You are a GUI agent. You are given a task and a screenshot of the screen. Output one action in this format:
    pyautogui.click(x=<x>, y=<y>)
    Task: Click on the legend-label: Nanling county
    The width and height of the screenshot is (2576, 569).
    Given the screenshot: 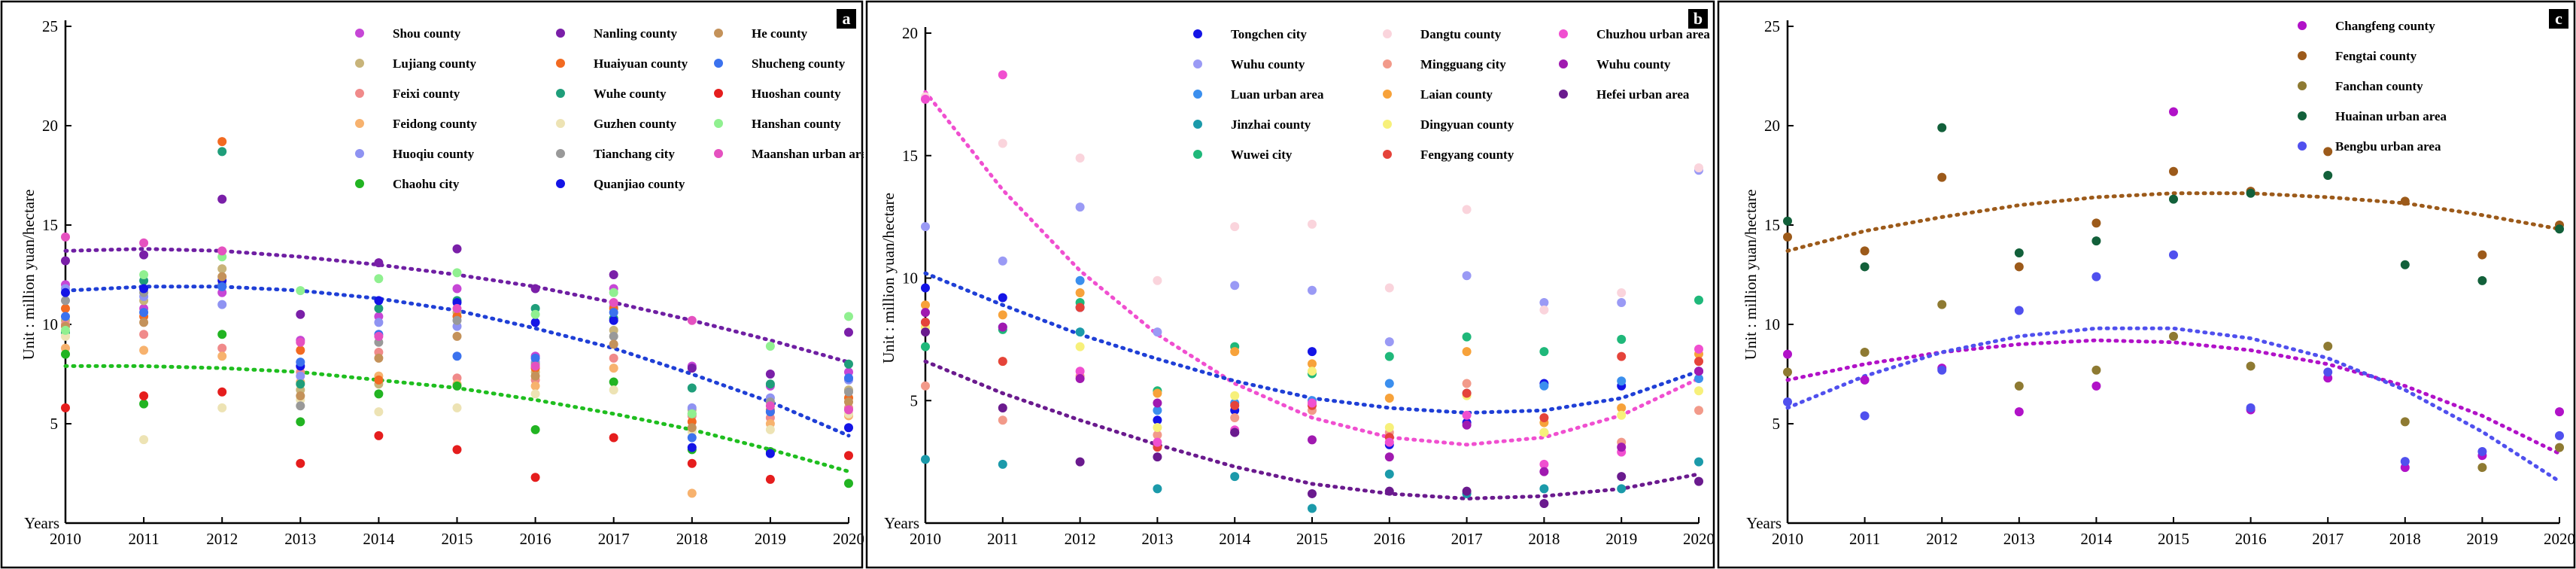 What is the action you would take?
    pyautogui.click(x=635, y=33)
    